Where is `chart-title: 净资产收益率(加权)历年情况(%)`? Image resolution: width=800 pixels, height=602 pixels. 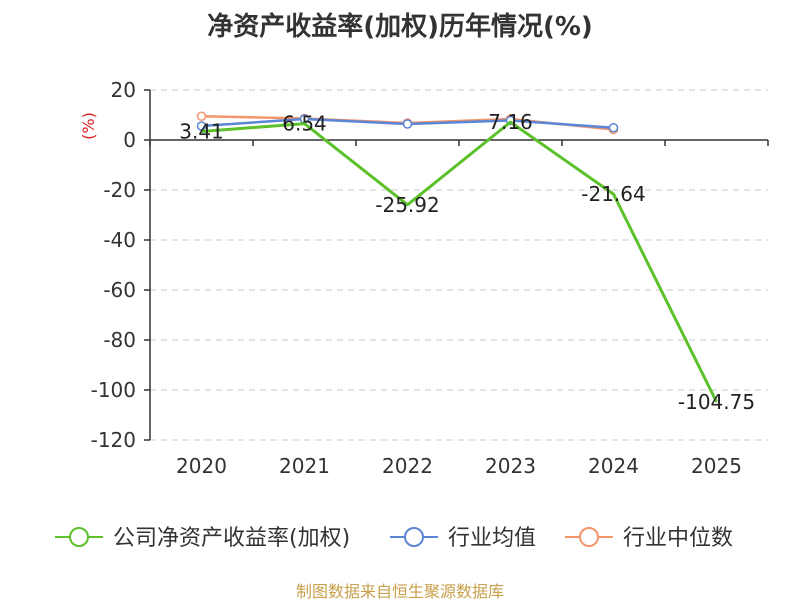
chart-title: 净资产收益率(加权)历年情况(%) is located at coordinates (400, 27).